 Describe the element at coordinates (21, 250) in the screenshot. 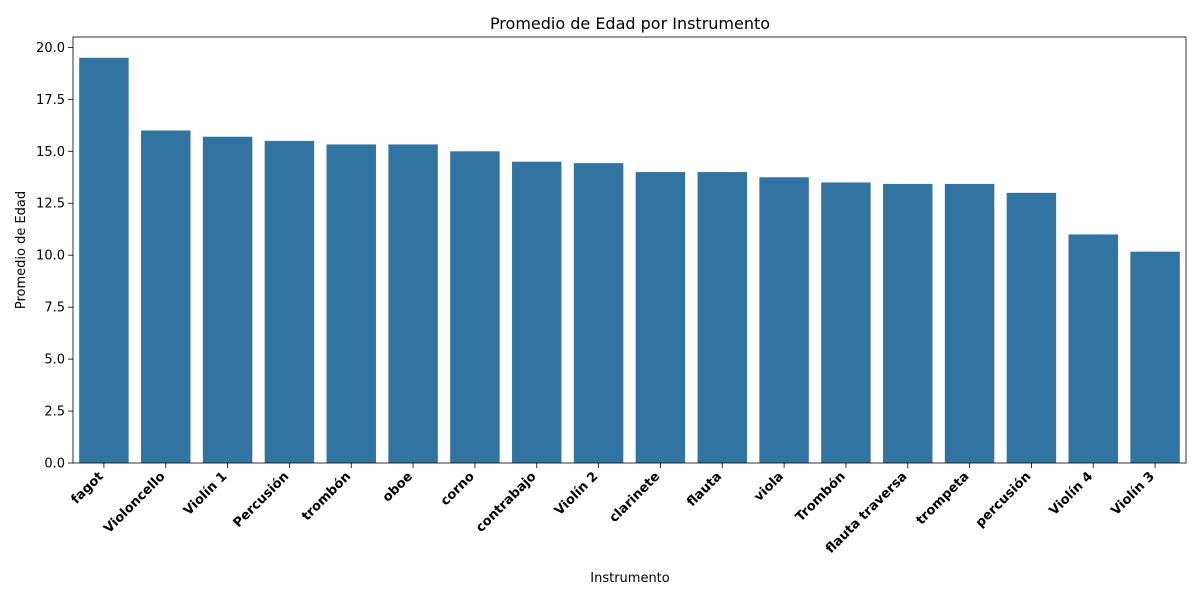

I see `y-axis-title: Promedio de Edad` at that location.